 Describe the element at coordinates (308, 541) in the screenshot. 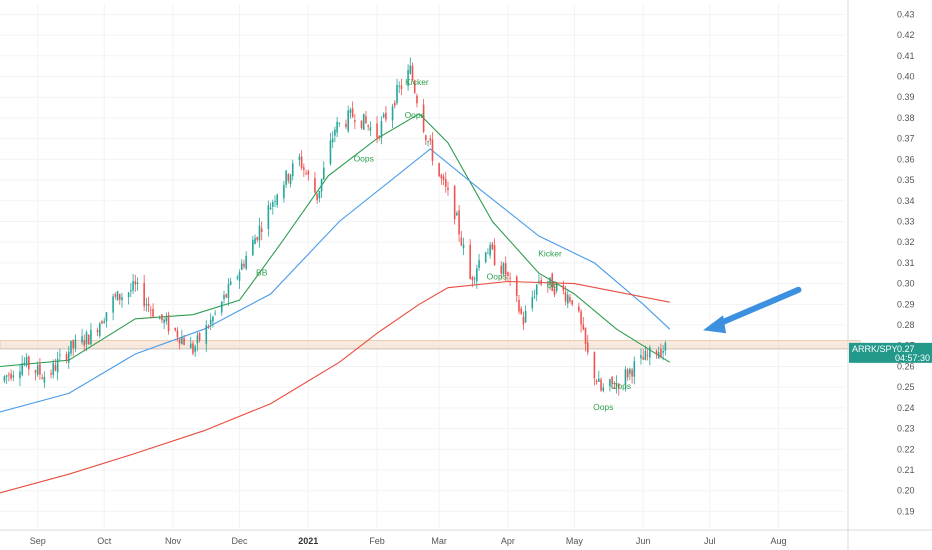

I see `time-tick-label: 2021` at that location.